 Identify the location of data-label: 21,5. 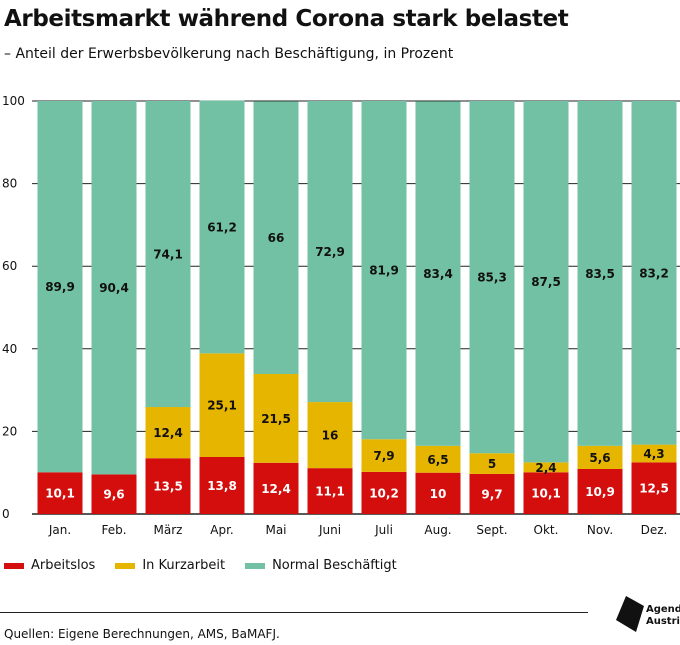
(276, 419).